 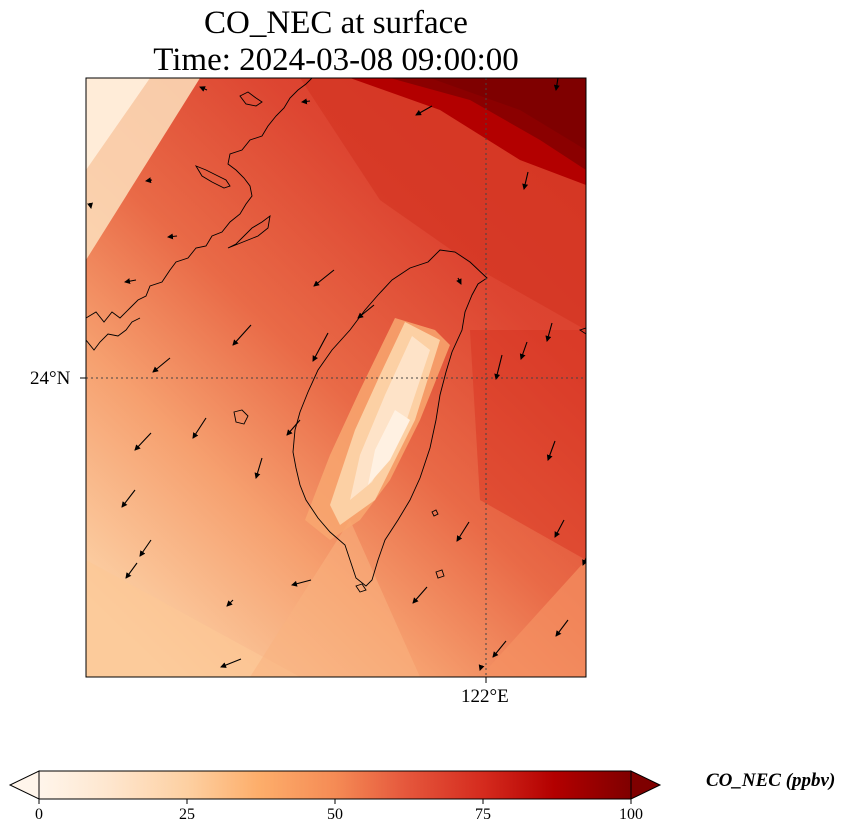 What do you see at coordinates (336, 60) in the screenshot?
I see `map-title-line-2: Time: 2024-03-08 09:00:00` at bounding box center [336, 60].